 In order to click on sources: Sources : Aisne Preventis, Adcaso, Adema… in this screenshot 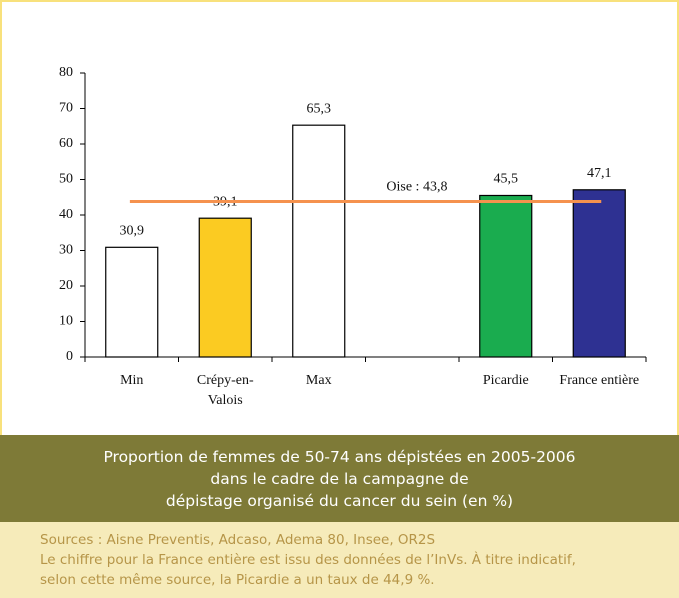, I will do `click(339, 560)`.